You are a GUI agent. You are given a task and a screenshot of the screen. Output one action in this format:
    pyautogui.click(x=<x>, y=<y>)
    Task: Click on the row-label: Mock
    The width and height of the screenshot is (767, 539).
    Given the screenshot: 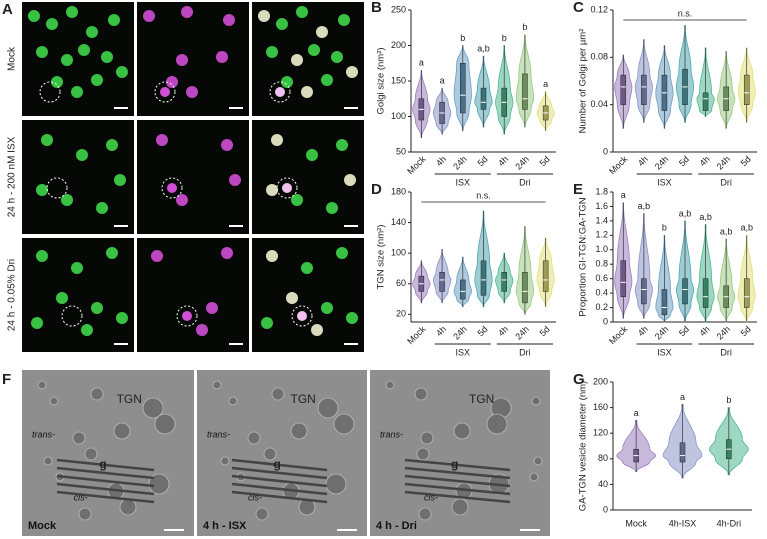 What is the action you would take?
    pyautogui.click(x=12, y=58)
    